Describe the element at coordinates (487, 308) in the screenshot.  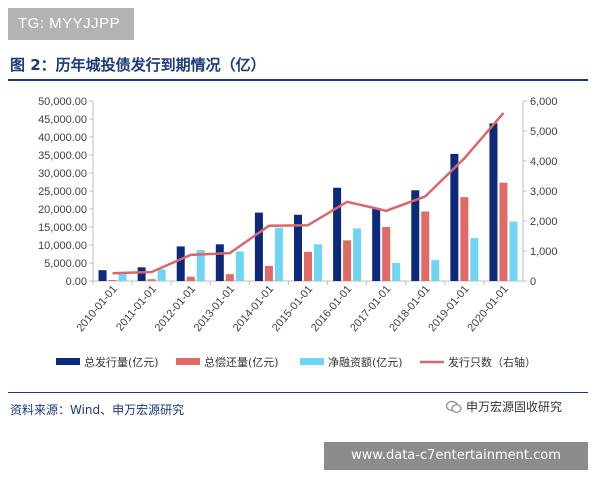
I see `x-tick-label: 2020-01-01` at that location.